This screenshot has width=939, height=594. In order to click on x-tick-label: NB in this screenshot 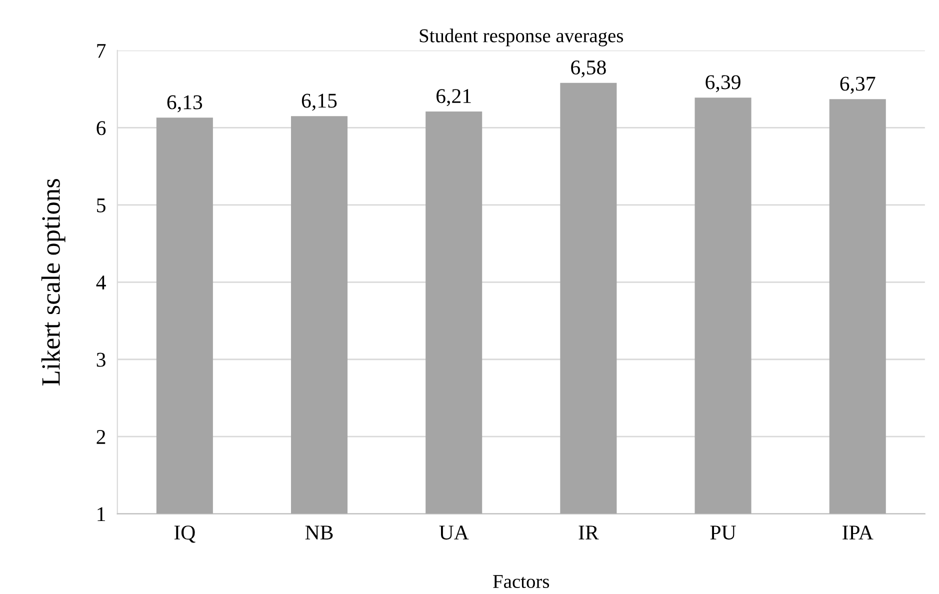, I will do `click(319, 533)`.